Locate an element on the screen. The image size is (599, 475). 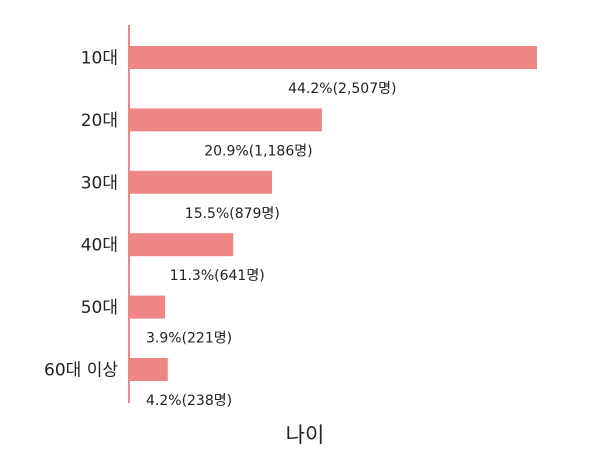
value-label: 4.2%(238명) is located at coordinates (189, 401).